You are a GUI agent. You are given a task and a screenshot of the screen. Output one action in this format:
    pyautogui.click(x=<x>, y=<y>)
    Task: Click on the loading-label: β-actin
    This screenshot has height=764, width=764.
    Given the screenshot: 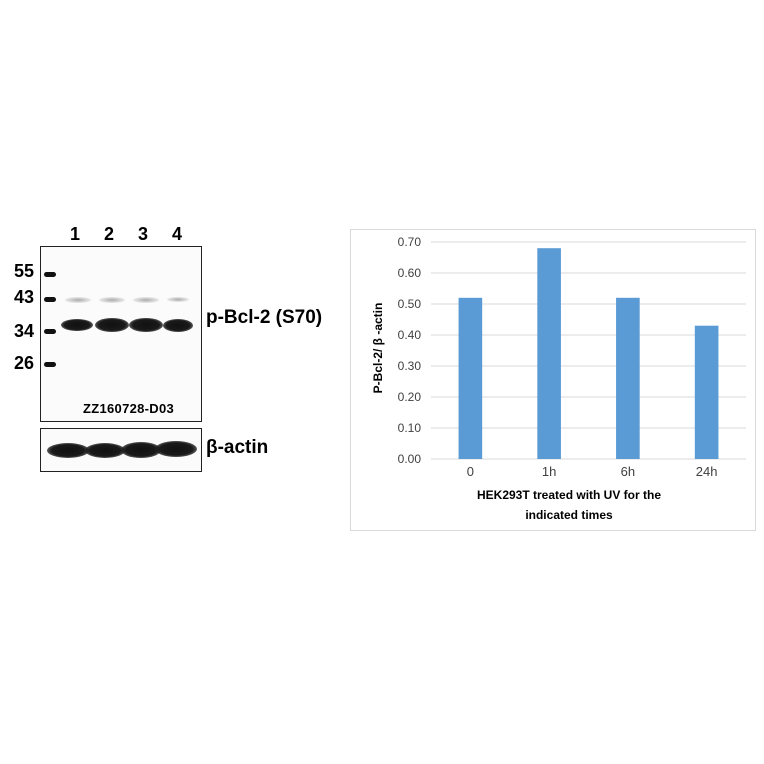 What is the action you would take?
    pyautogui.click(x=237, y=447)
    